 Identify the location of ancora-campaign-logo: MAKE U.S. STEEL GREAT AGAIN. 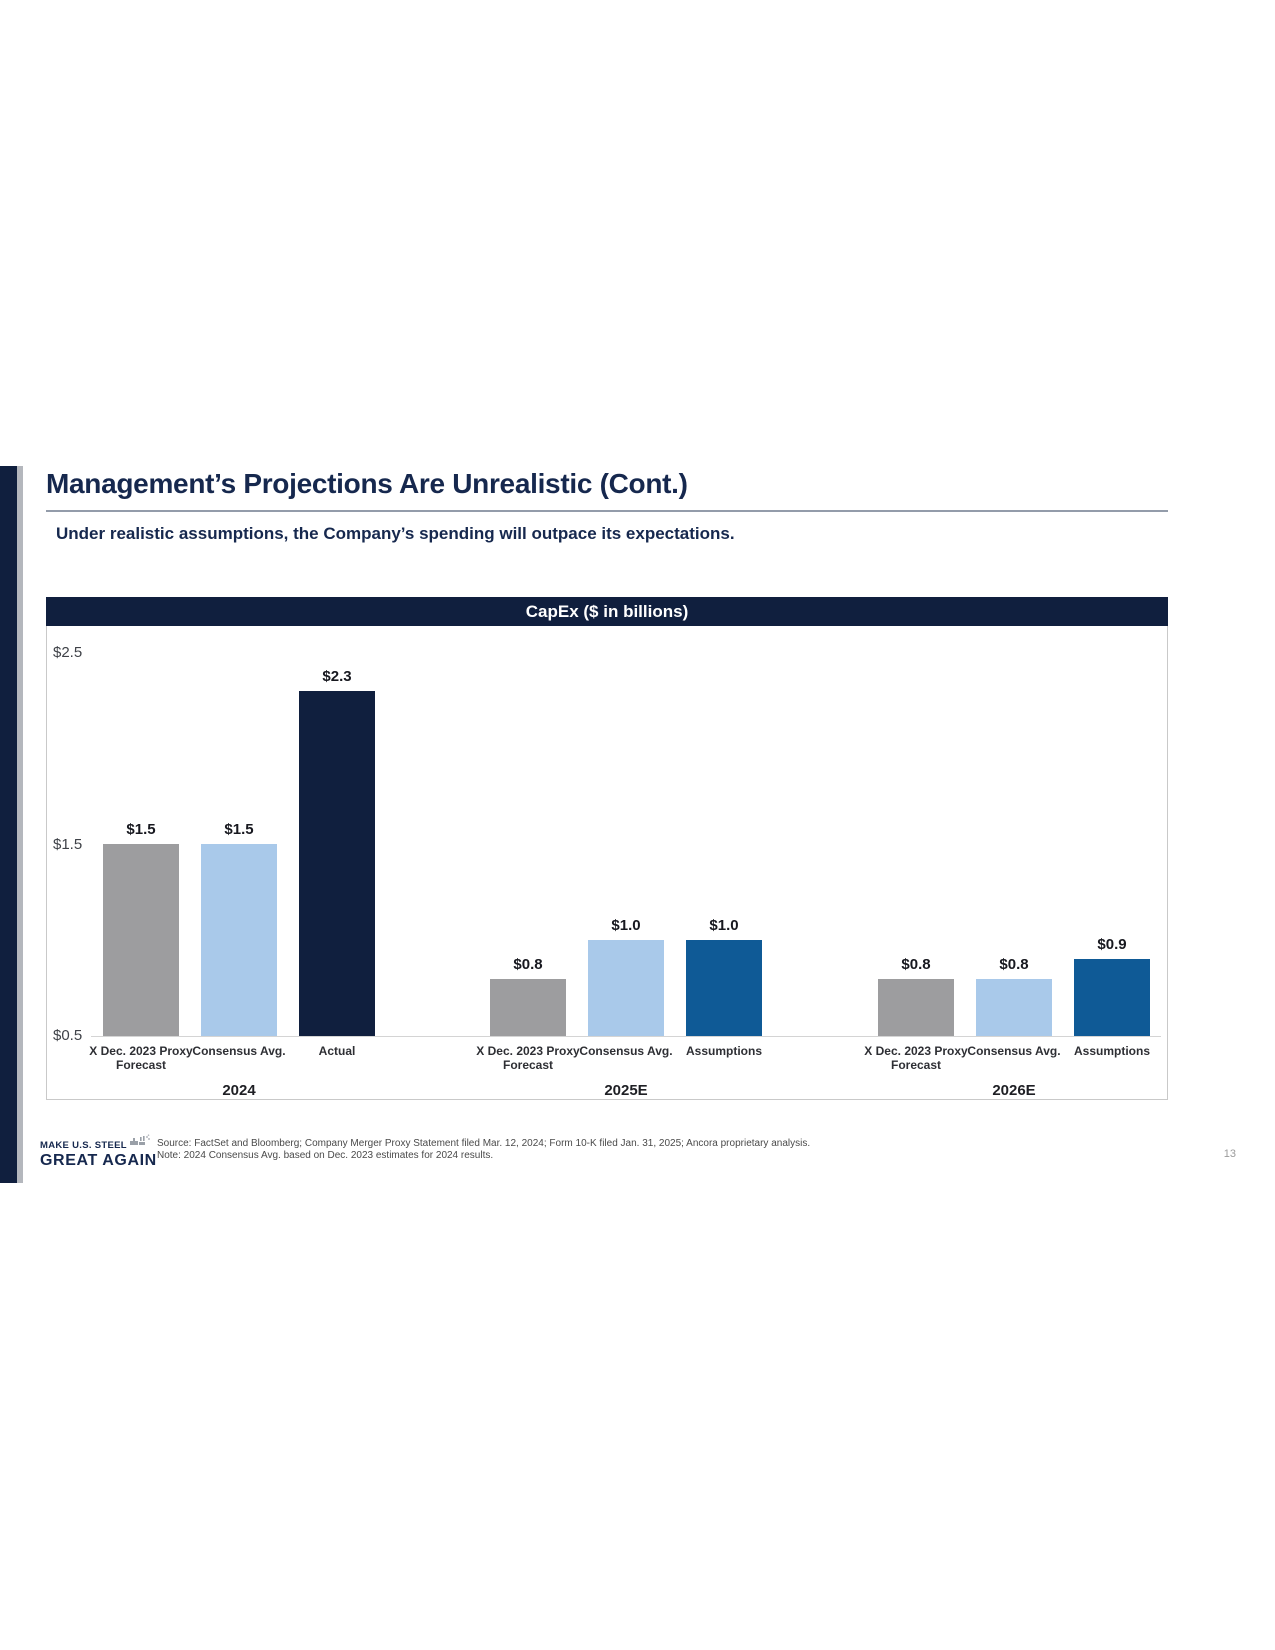
(100, 1151).